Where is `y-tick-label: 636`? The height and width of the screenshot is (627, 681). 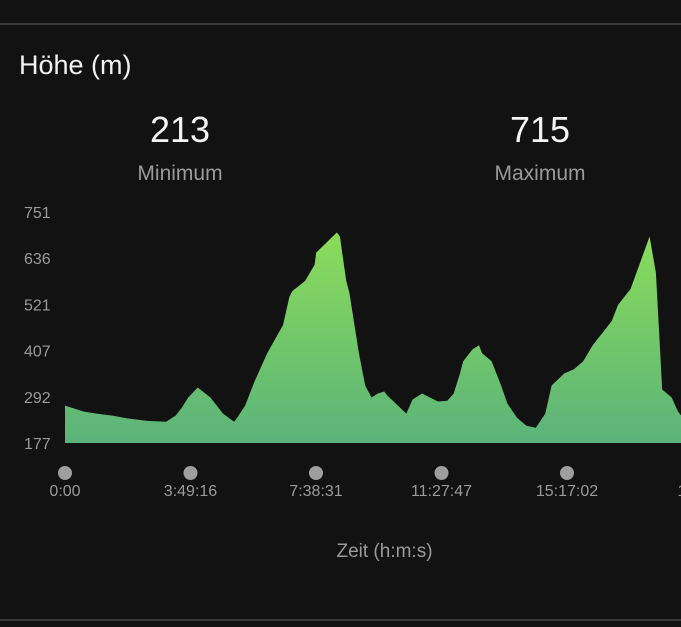 y-tick-label: 636 is located at coordinates (37, 259).